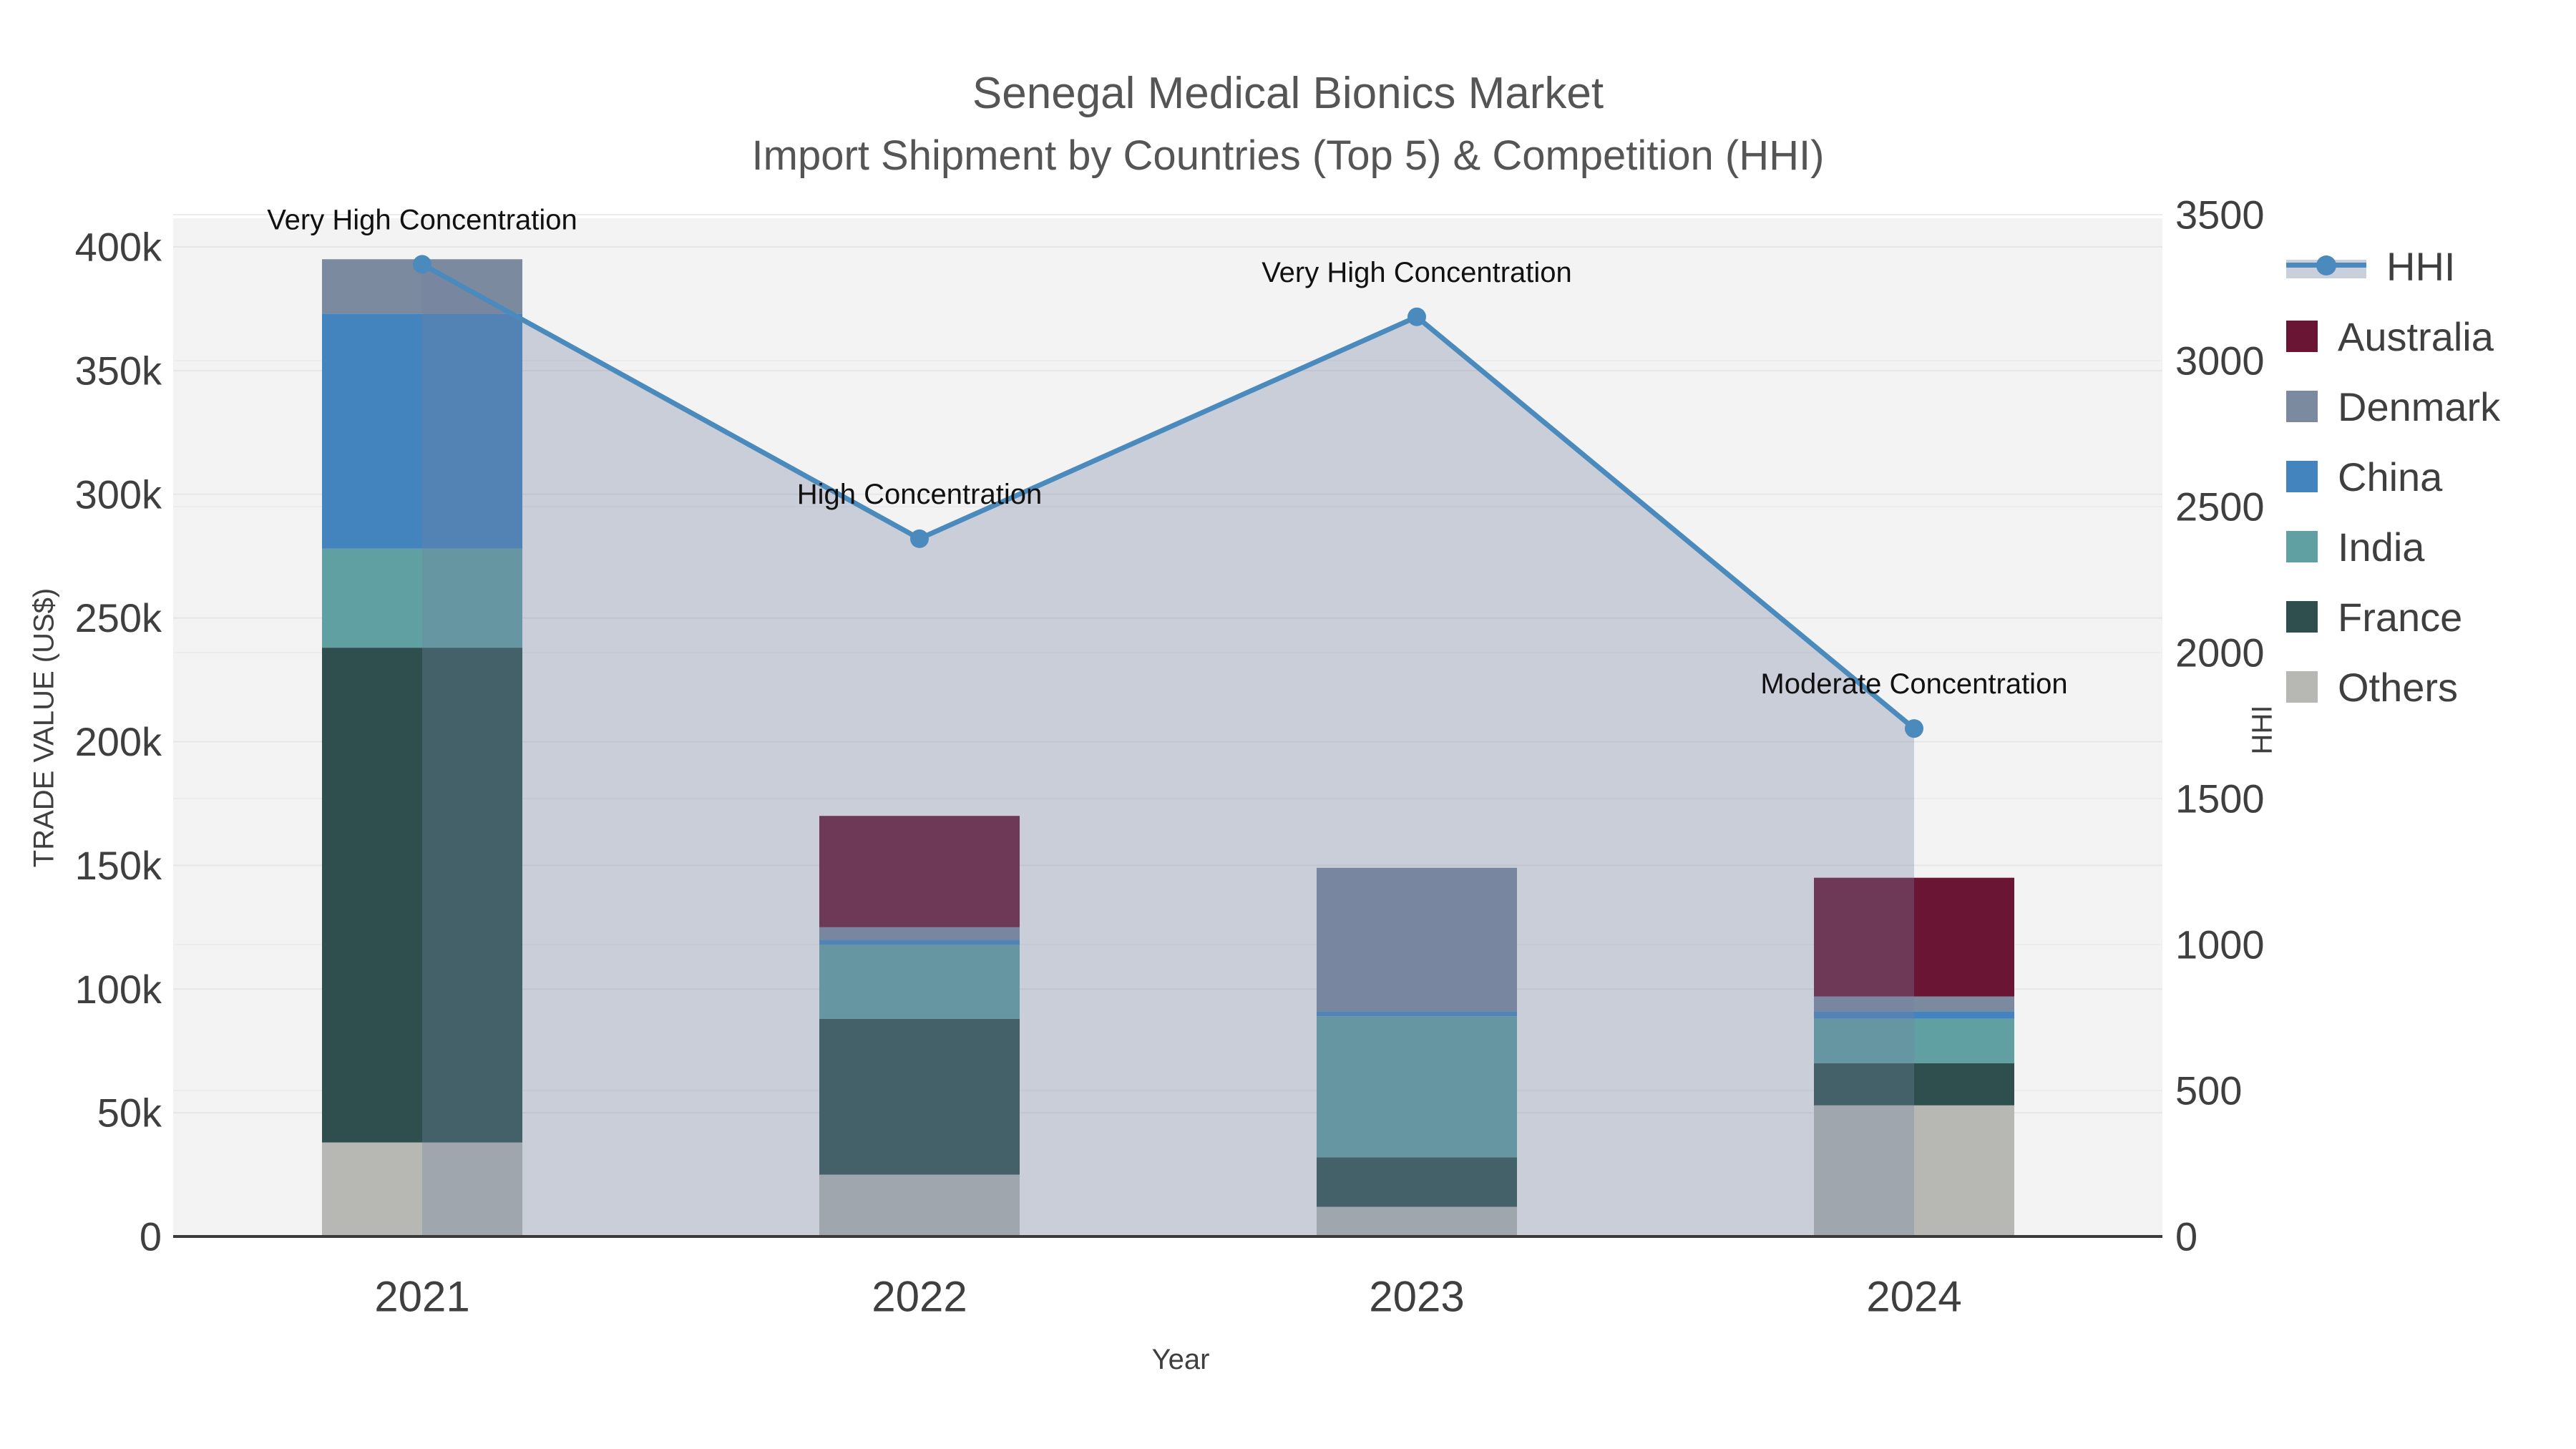  Describe the element at coordinates (118, 741) in the screenshot. I see `y-tick-label: 200k` at that location.